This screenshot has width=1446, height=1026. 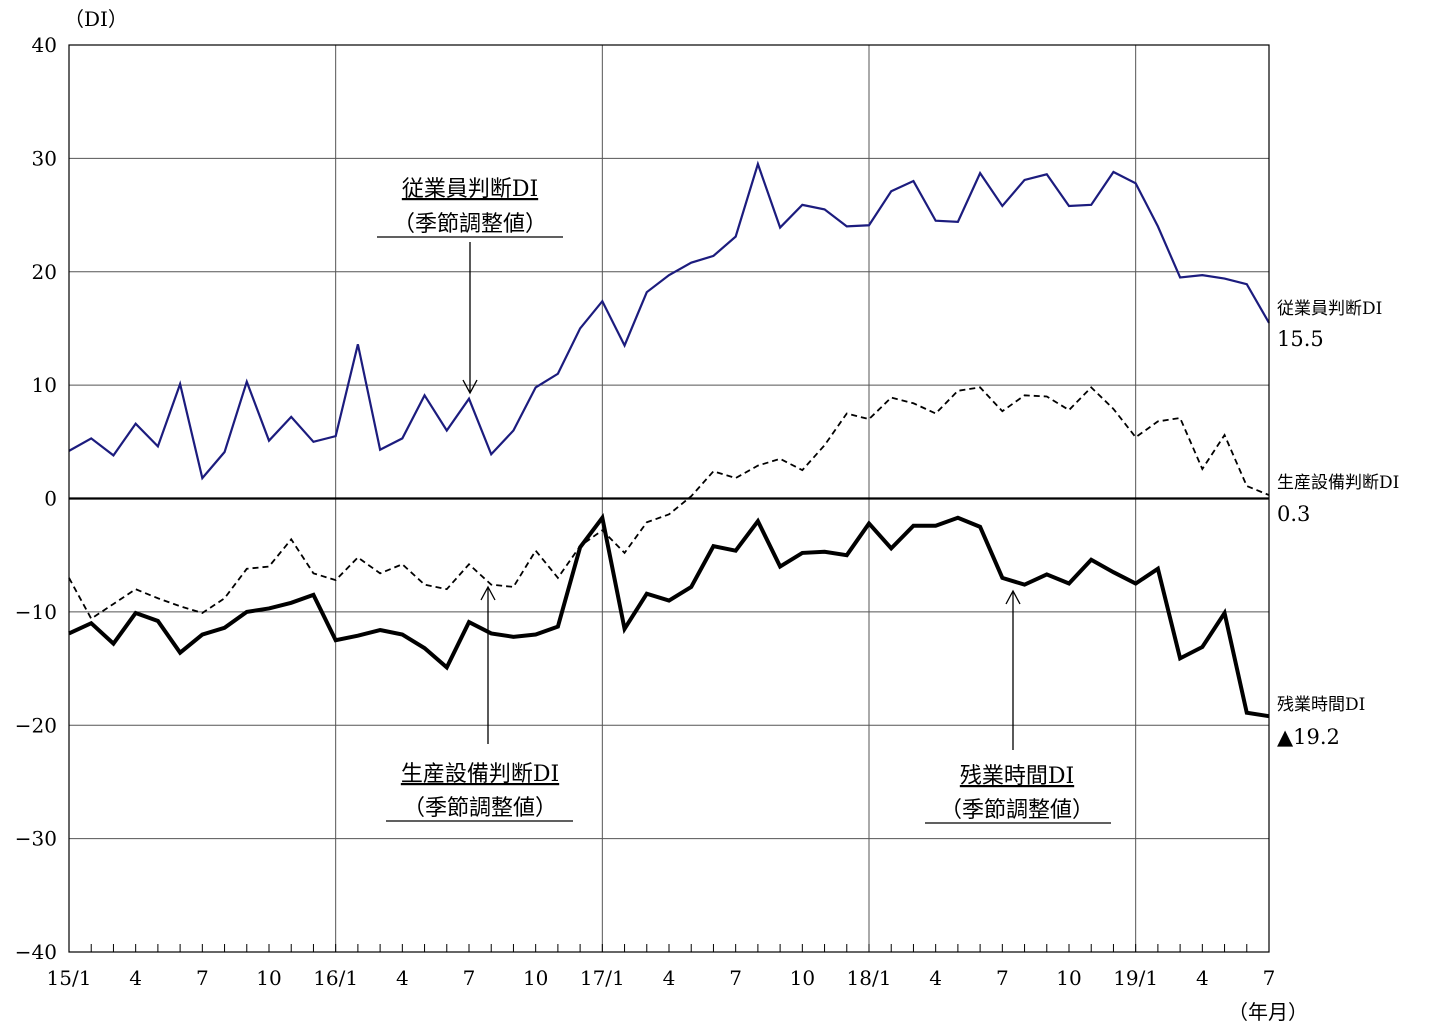 What do you see at coordinates (488, 593) in the screenshot?
I see `annotation-equipment-arrowhead` at bounding box center [488, 593].